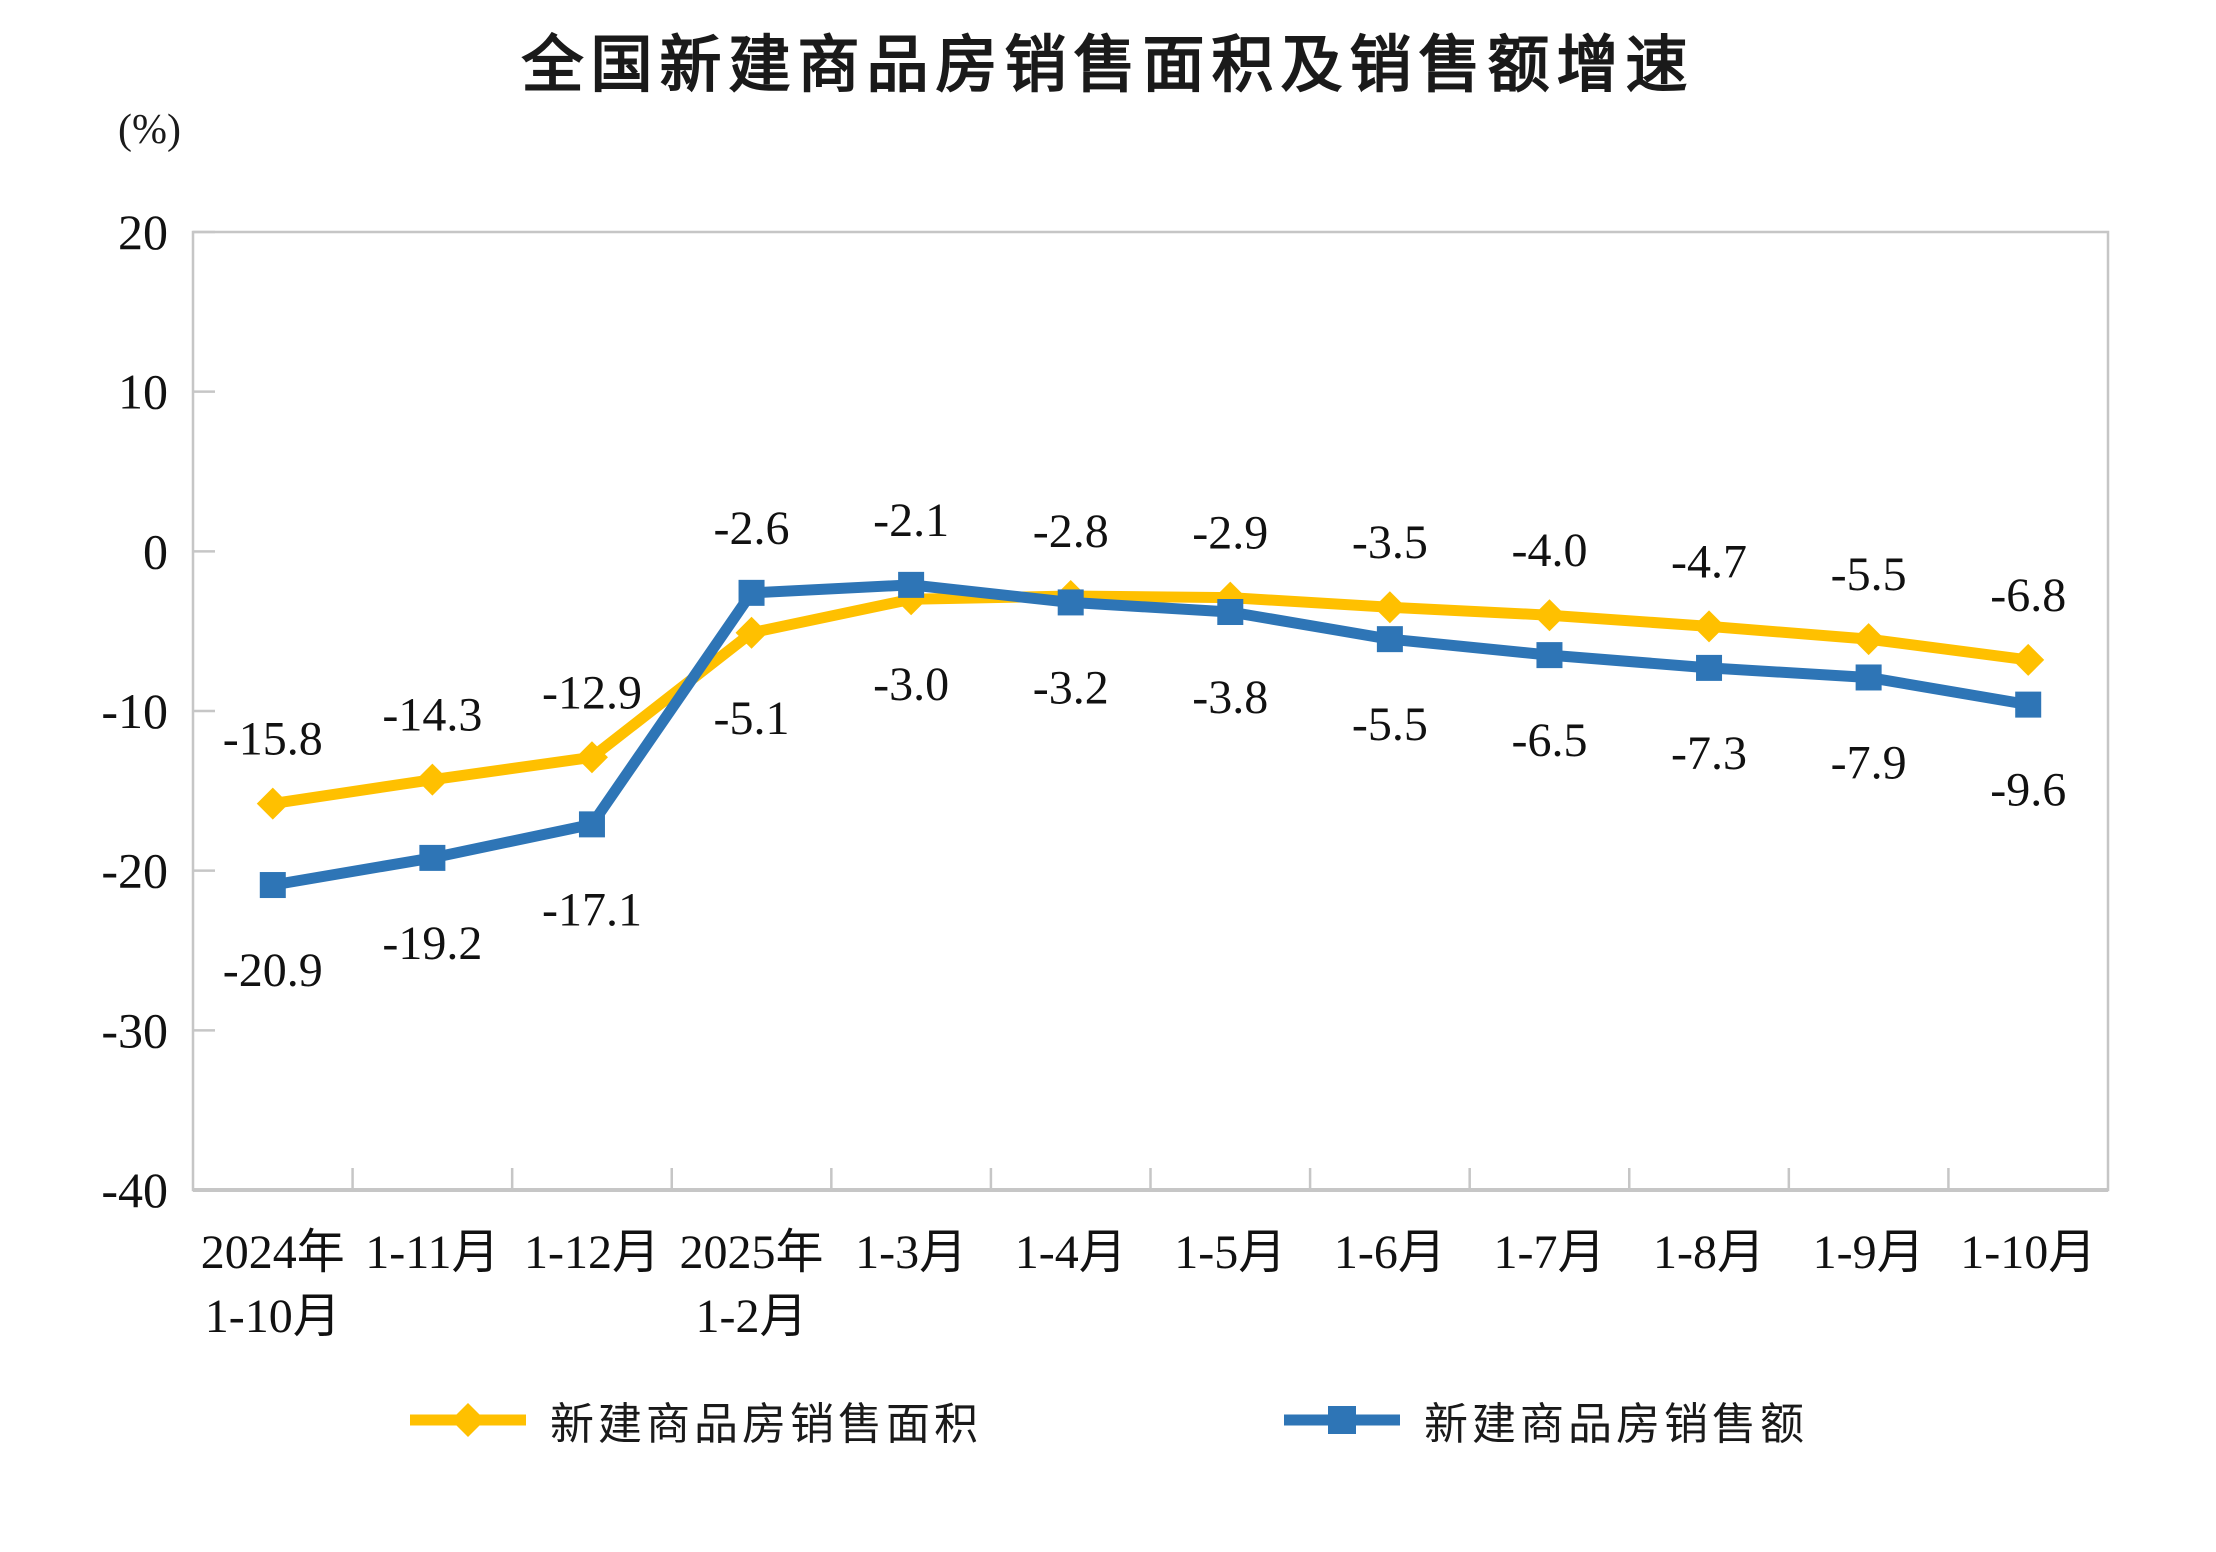  I want to click on data-label: -14.3, so click(432, 715).